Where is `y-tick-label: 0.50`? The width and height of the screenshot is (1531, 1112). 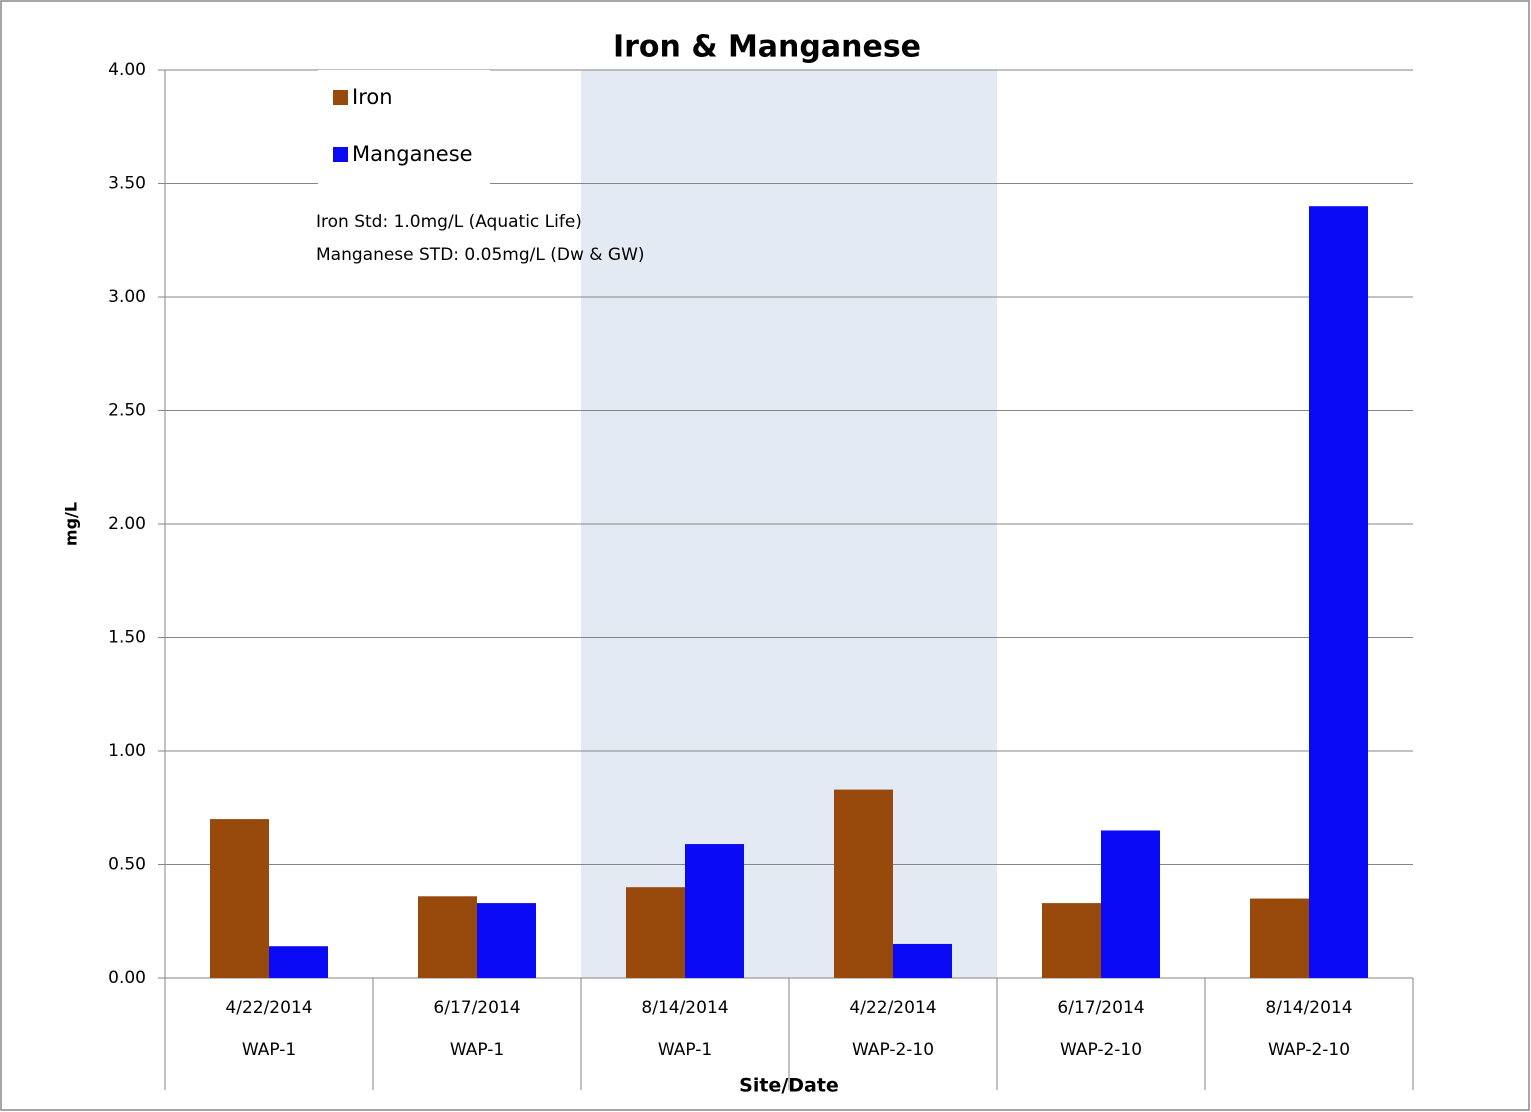
y-tick-label: 0.50 is located at coordinates (127, 865).